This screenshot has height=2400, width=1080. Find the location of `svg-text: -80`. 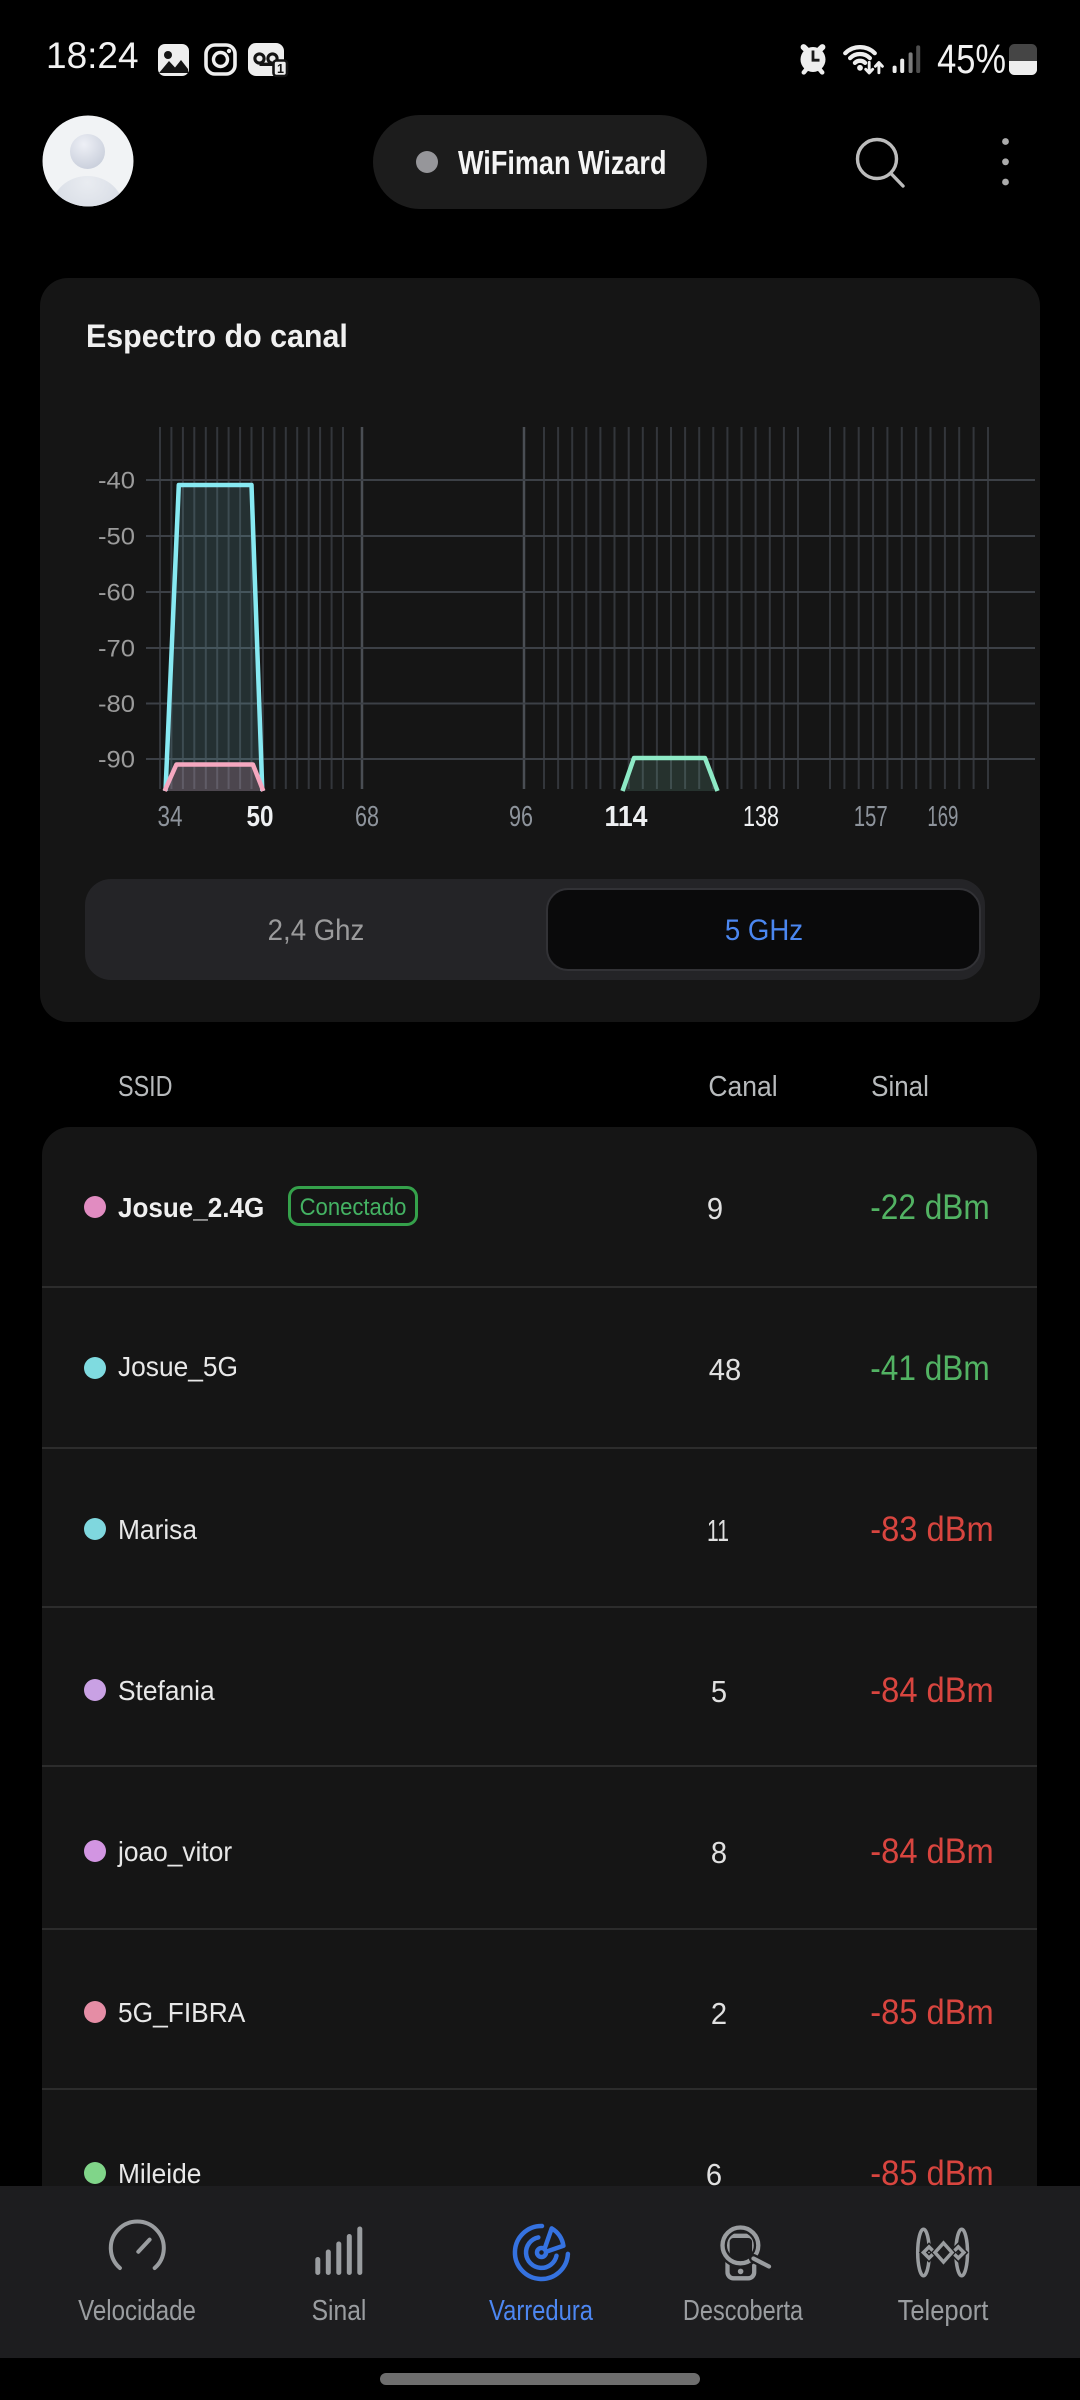

svg-text: -80 is located at coordinates (116, 704).